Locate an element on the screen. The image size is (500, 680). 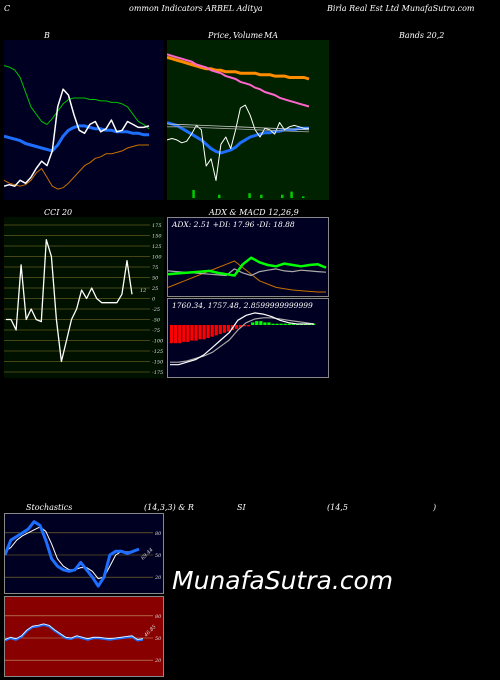
bollinger-label: B is located at coordinates (47, 35).